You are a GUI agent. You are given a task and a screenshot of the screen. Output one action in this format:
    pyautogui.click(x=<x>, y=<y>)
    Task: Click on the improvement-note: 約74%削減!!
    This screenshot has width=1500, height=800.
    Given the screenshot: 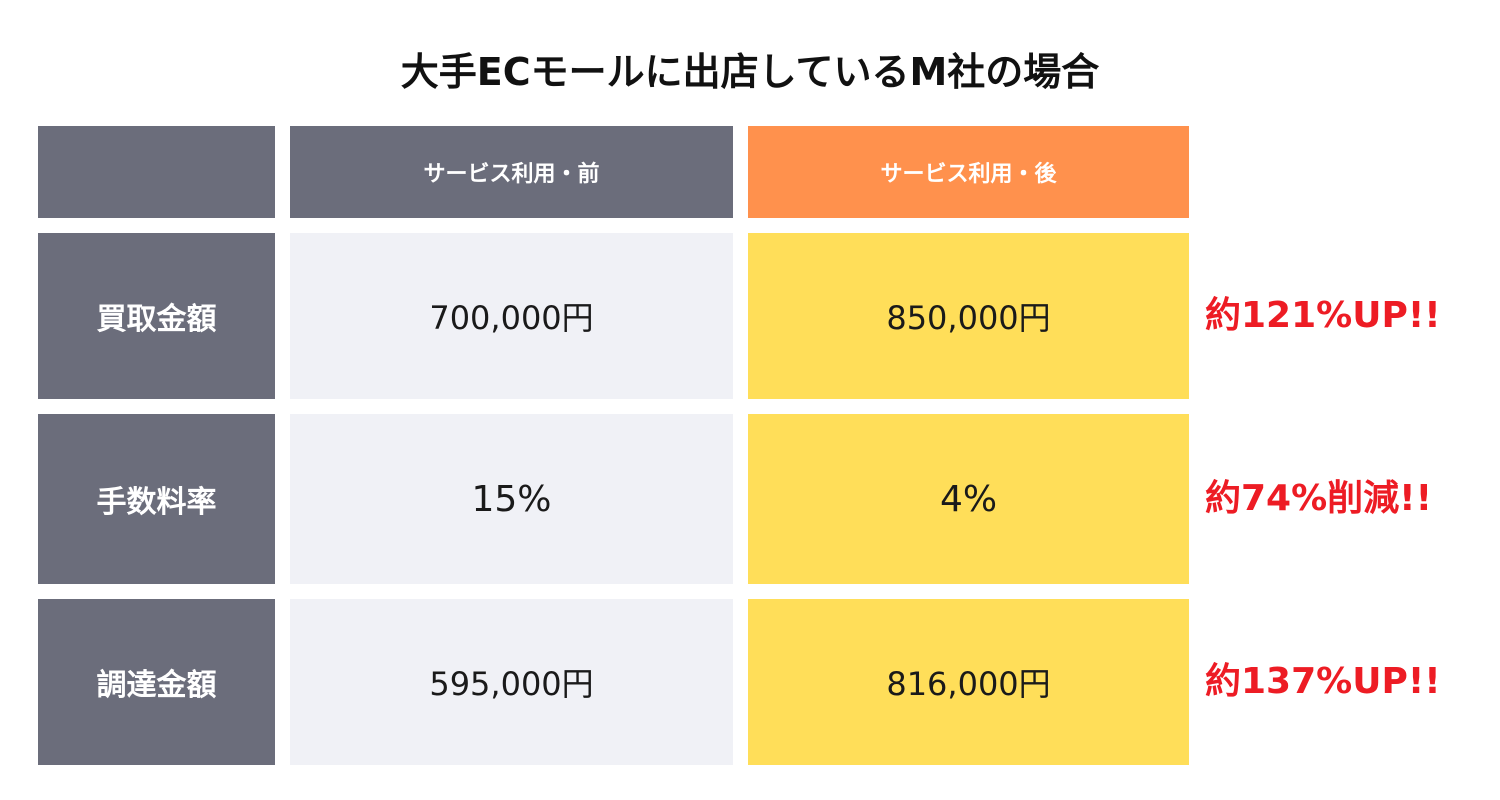 What is the action you would take?
    pyautogui.click(x=1319, y=498)
    